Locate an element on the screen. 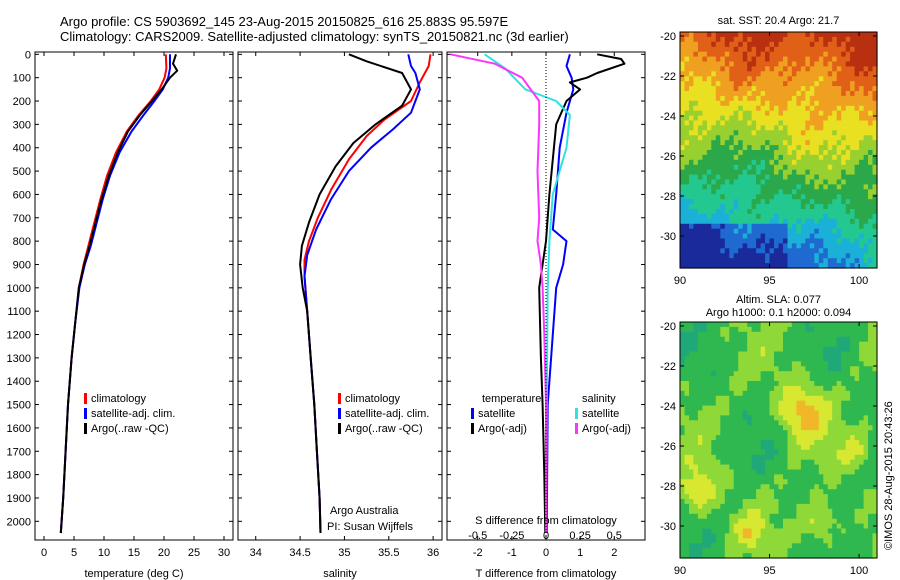 The image size is (900, 580). difference-x2label: S difference from climatology is located at coordinates (546, 521).